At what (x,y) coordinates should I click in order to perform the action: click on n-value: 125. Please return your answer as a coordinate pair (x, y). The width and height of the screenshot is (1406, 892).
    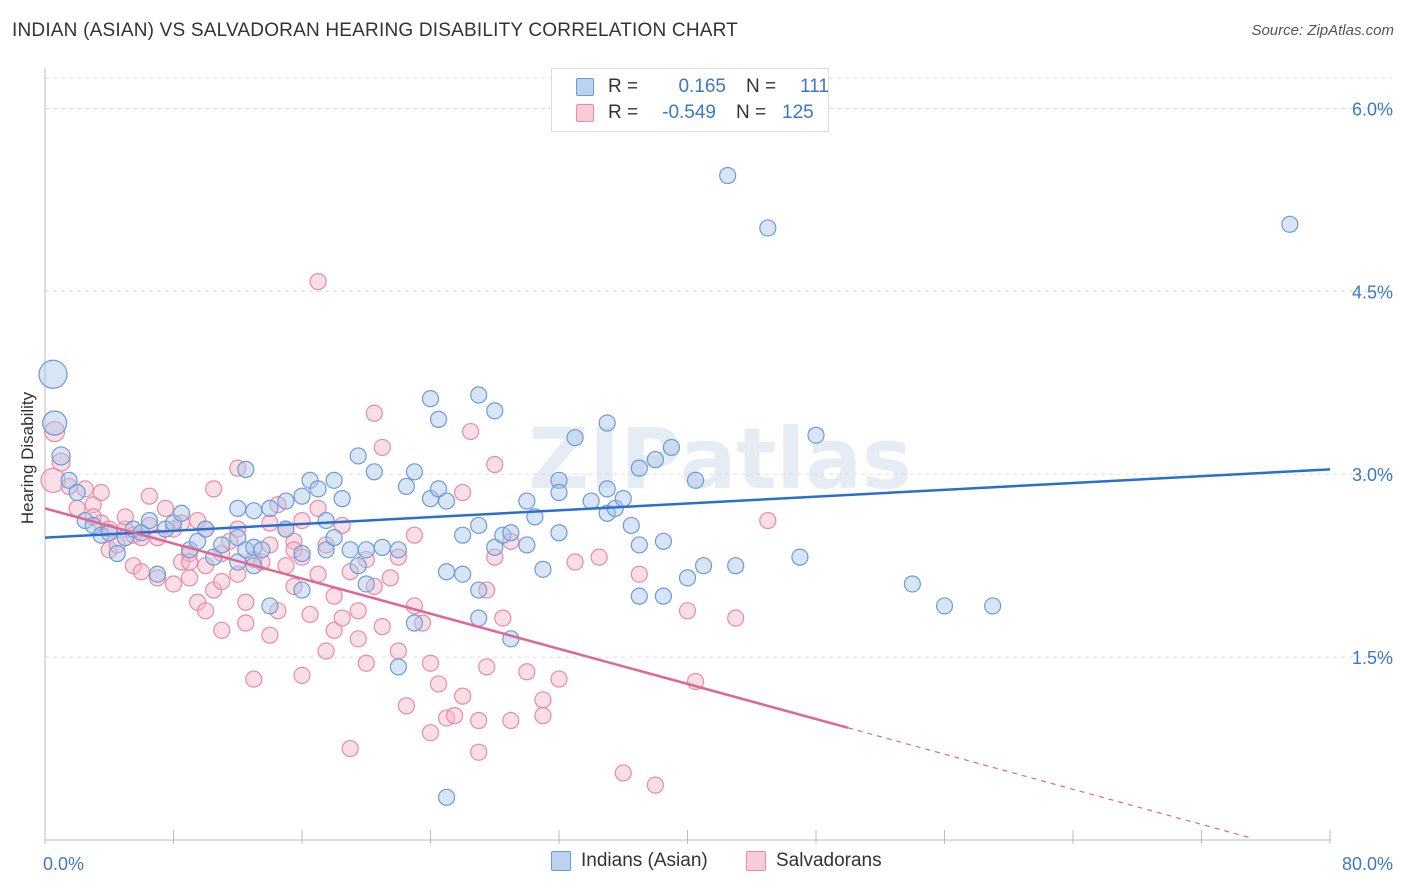
    Looking at the image, I should click on (798, 112).